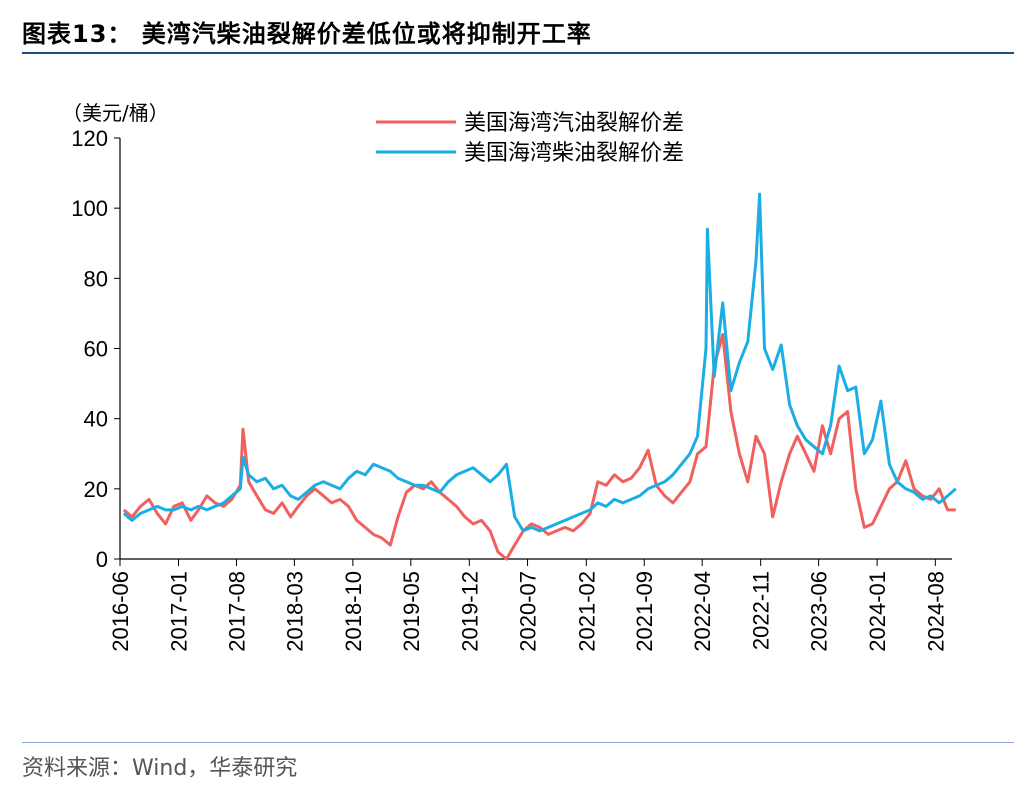 The height and width of the screenshot is (792, 1036). Describe the element at coordinates (96, 349) in the screenshot. I see `y-tick-label: 60` at that location.